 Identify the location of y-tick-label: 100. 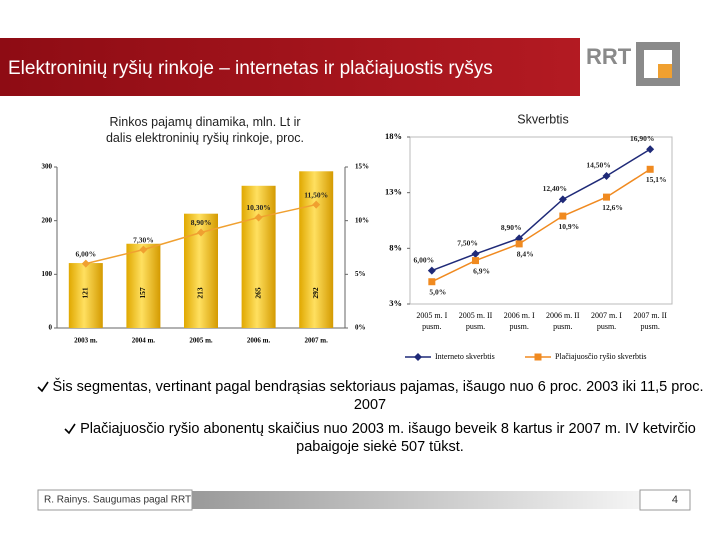
(47, 274).